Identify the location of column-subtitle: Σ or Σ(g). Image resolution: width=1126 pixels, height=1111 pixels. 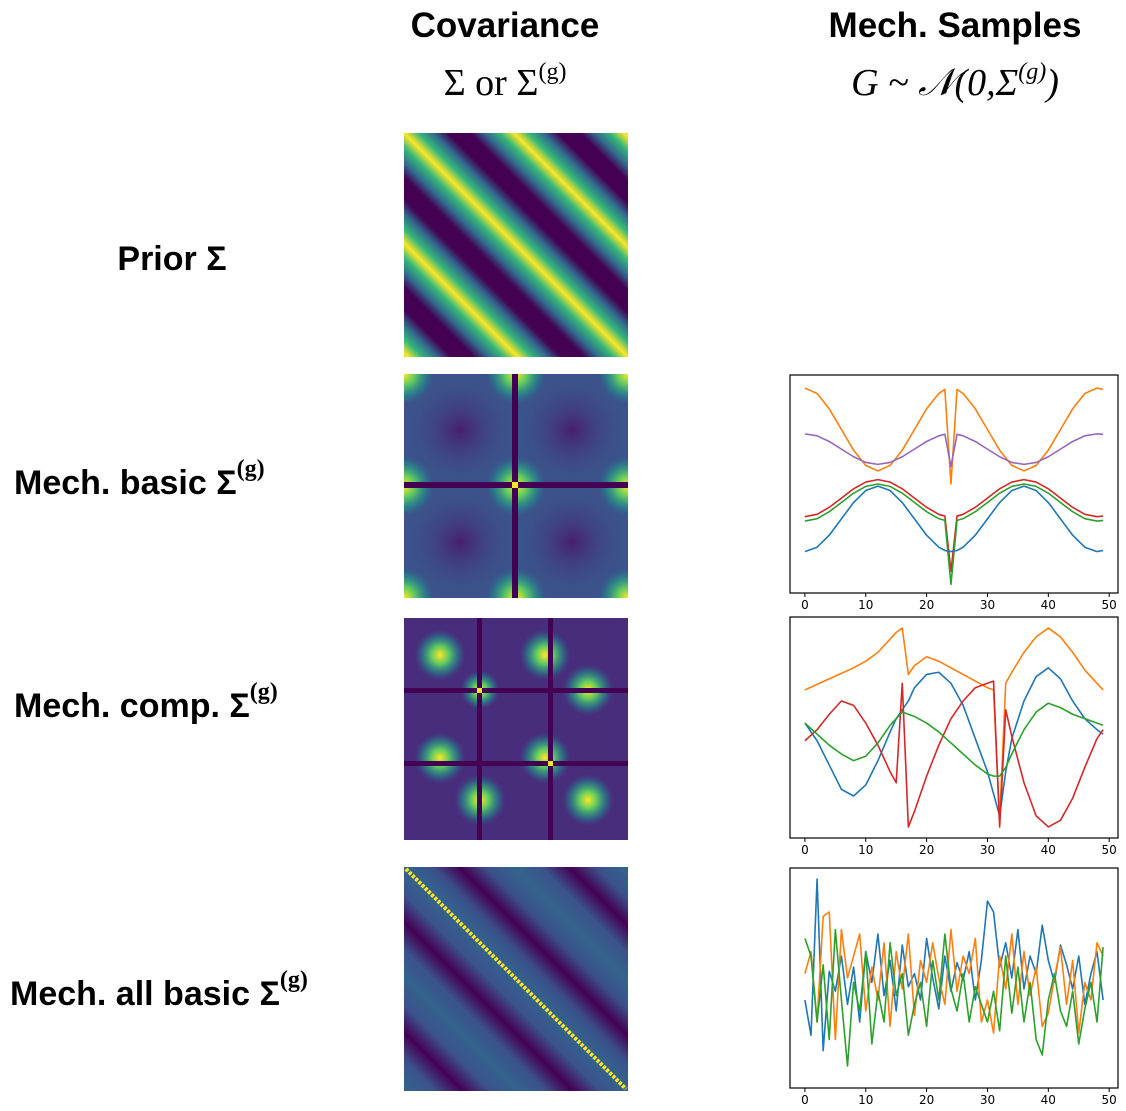
(505, 81).